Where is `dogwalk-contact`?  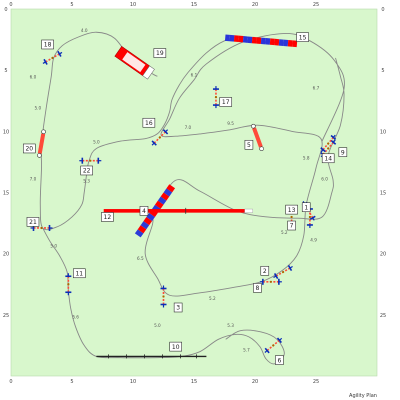
dogwalk-contact is located at coordinates (248, 210).